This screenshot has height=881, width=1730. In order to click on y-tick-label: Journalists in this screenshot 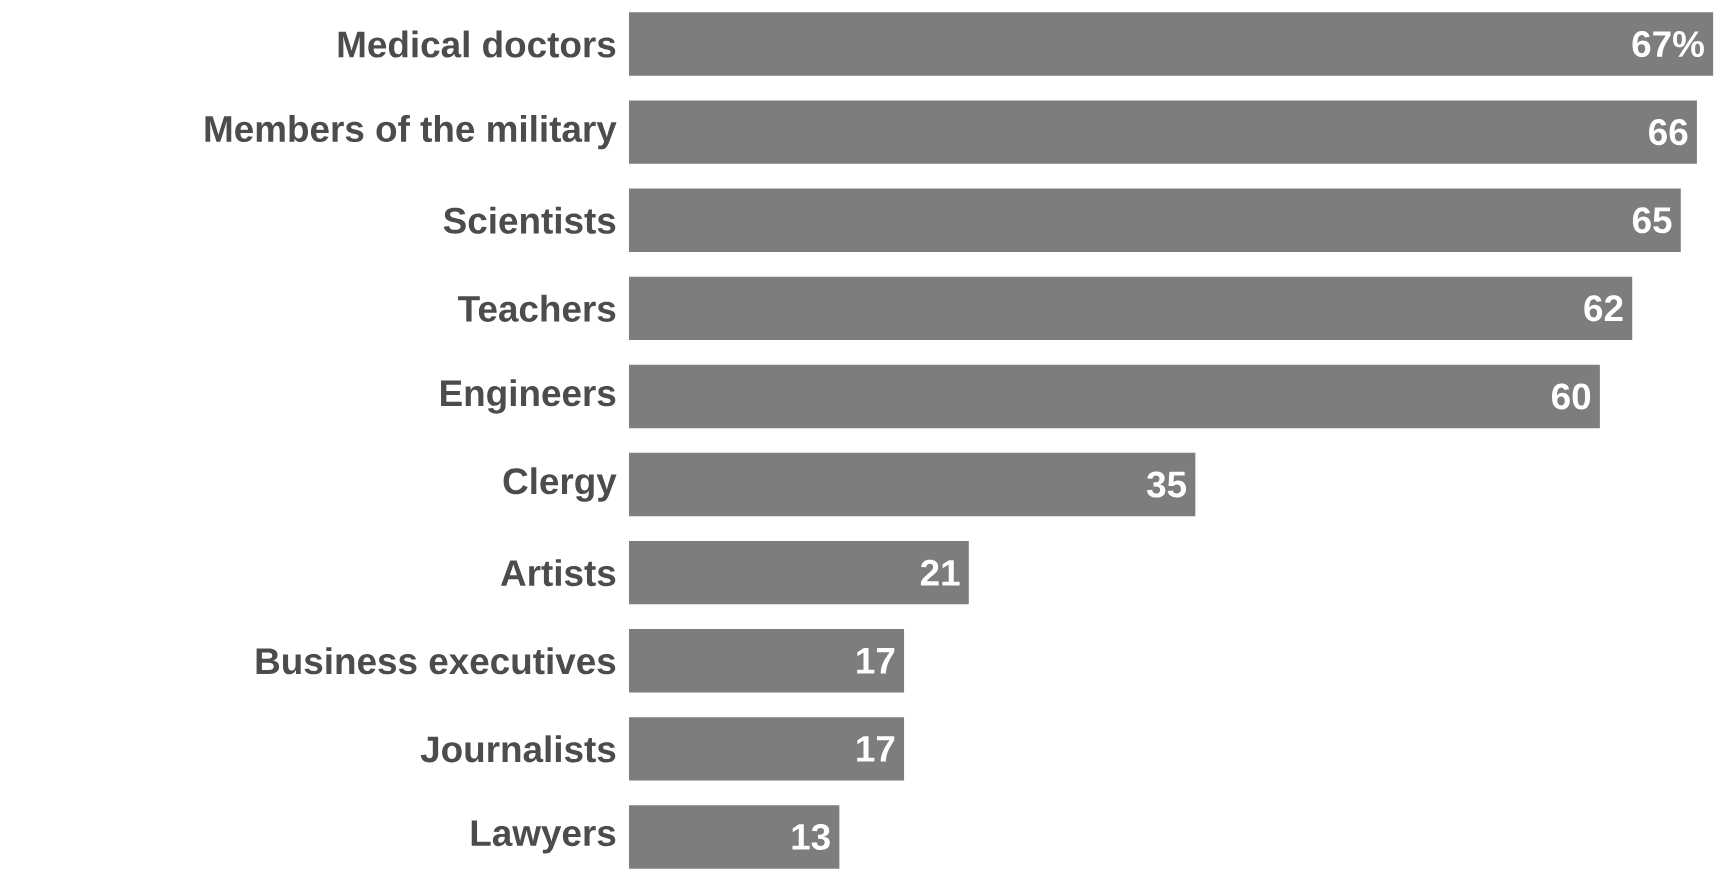, I will do `click(518, 749)`.